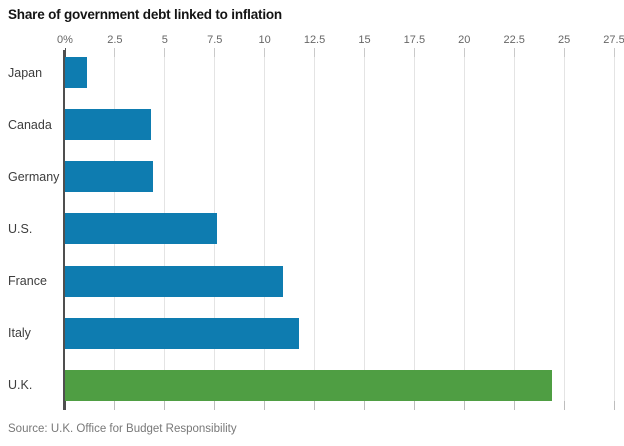 Image resolution: width=624 pixels, height=446 pixels. What do you see at coordinates (109, 177) in the screenshot?
I see `bar-germany` at bounding box center [109, 177].